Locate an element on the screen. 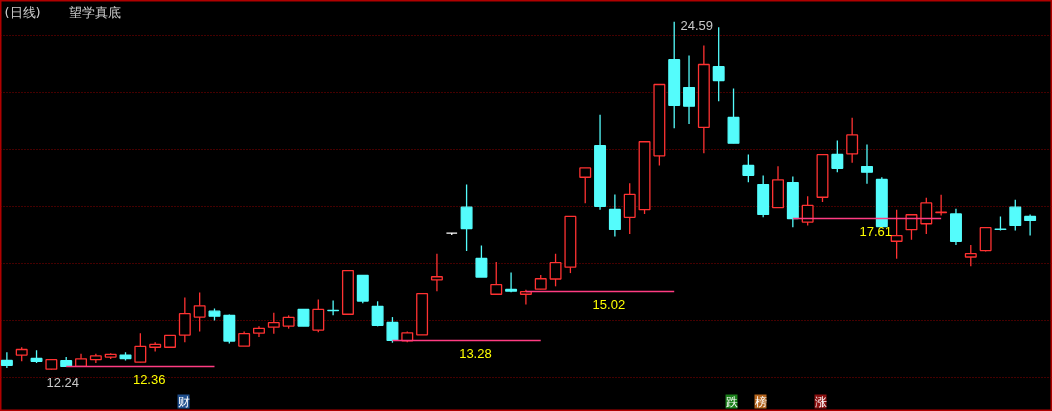  annotation: 24.59 is located at coordinates (697, 25).